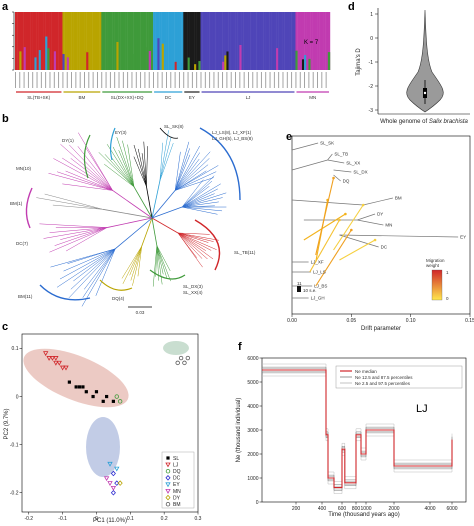  I want to click on pca-legend-marker, so click(168, 485).